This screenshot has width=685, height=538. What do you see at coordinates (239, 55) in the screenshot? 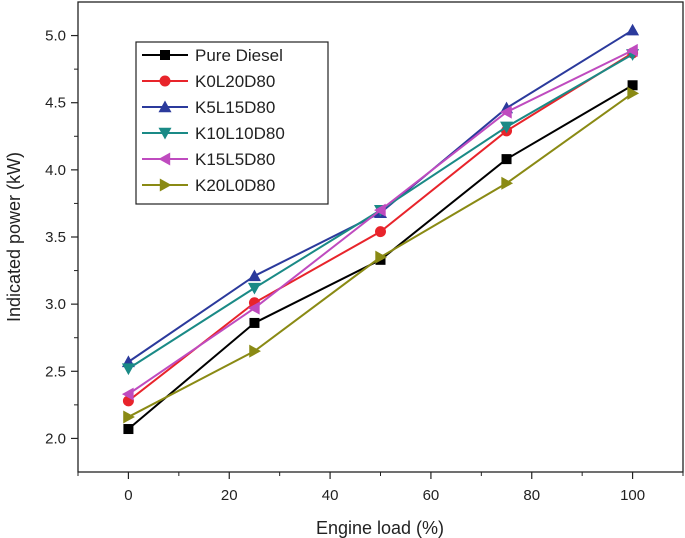
I see `legend-label: Pure Diesel` at bounding box center [239, 55].